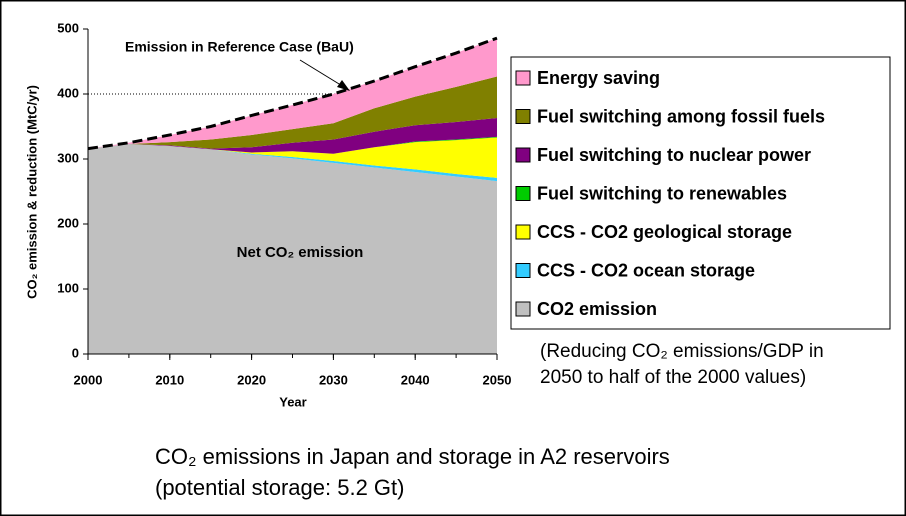 The height and width of the screenshot is (516, 906). I want to click on x-tick-label: 2010, so click(169, 379).